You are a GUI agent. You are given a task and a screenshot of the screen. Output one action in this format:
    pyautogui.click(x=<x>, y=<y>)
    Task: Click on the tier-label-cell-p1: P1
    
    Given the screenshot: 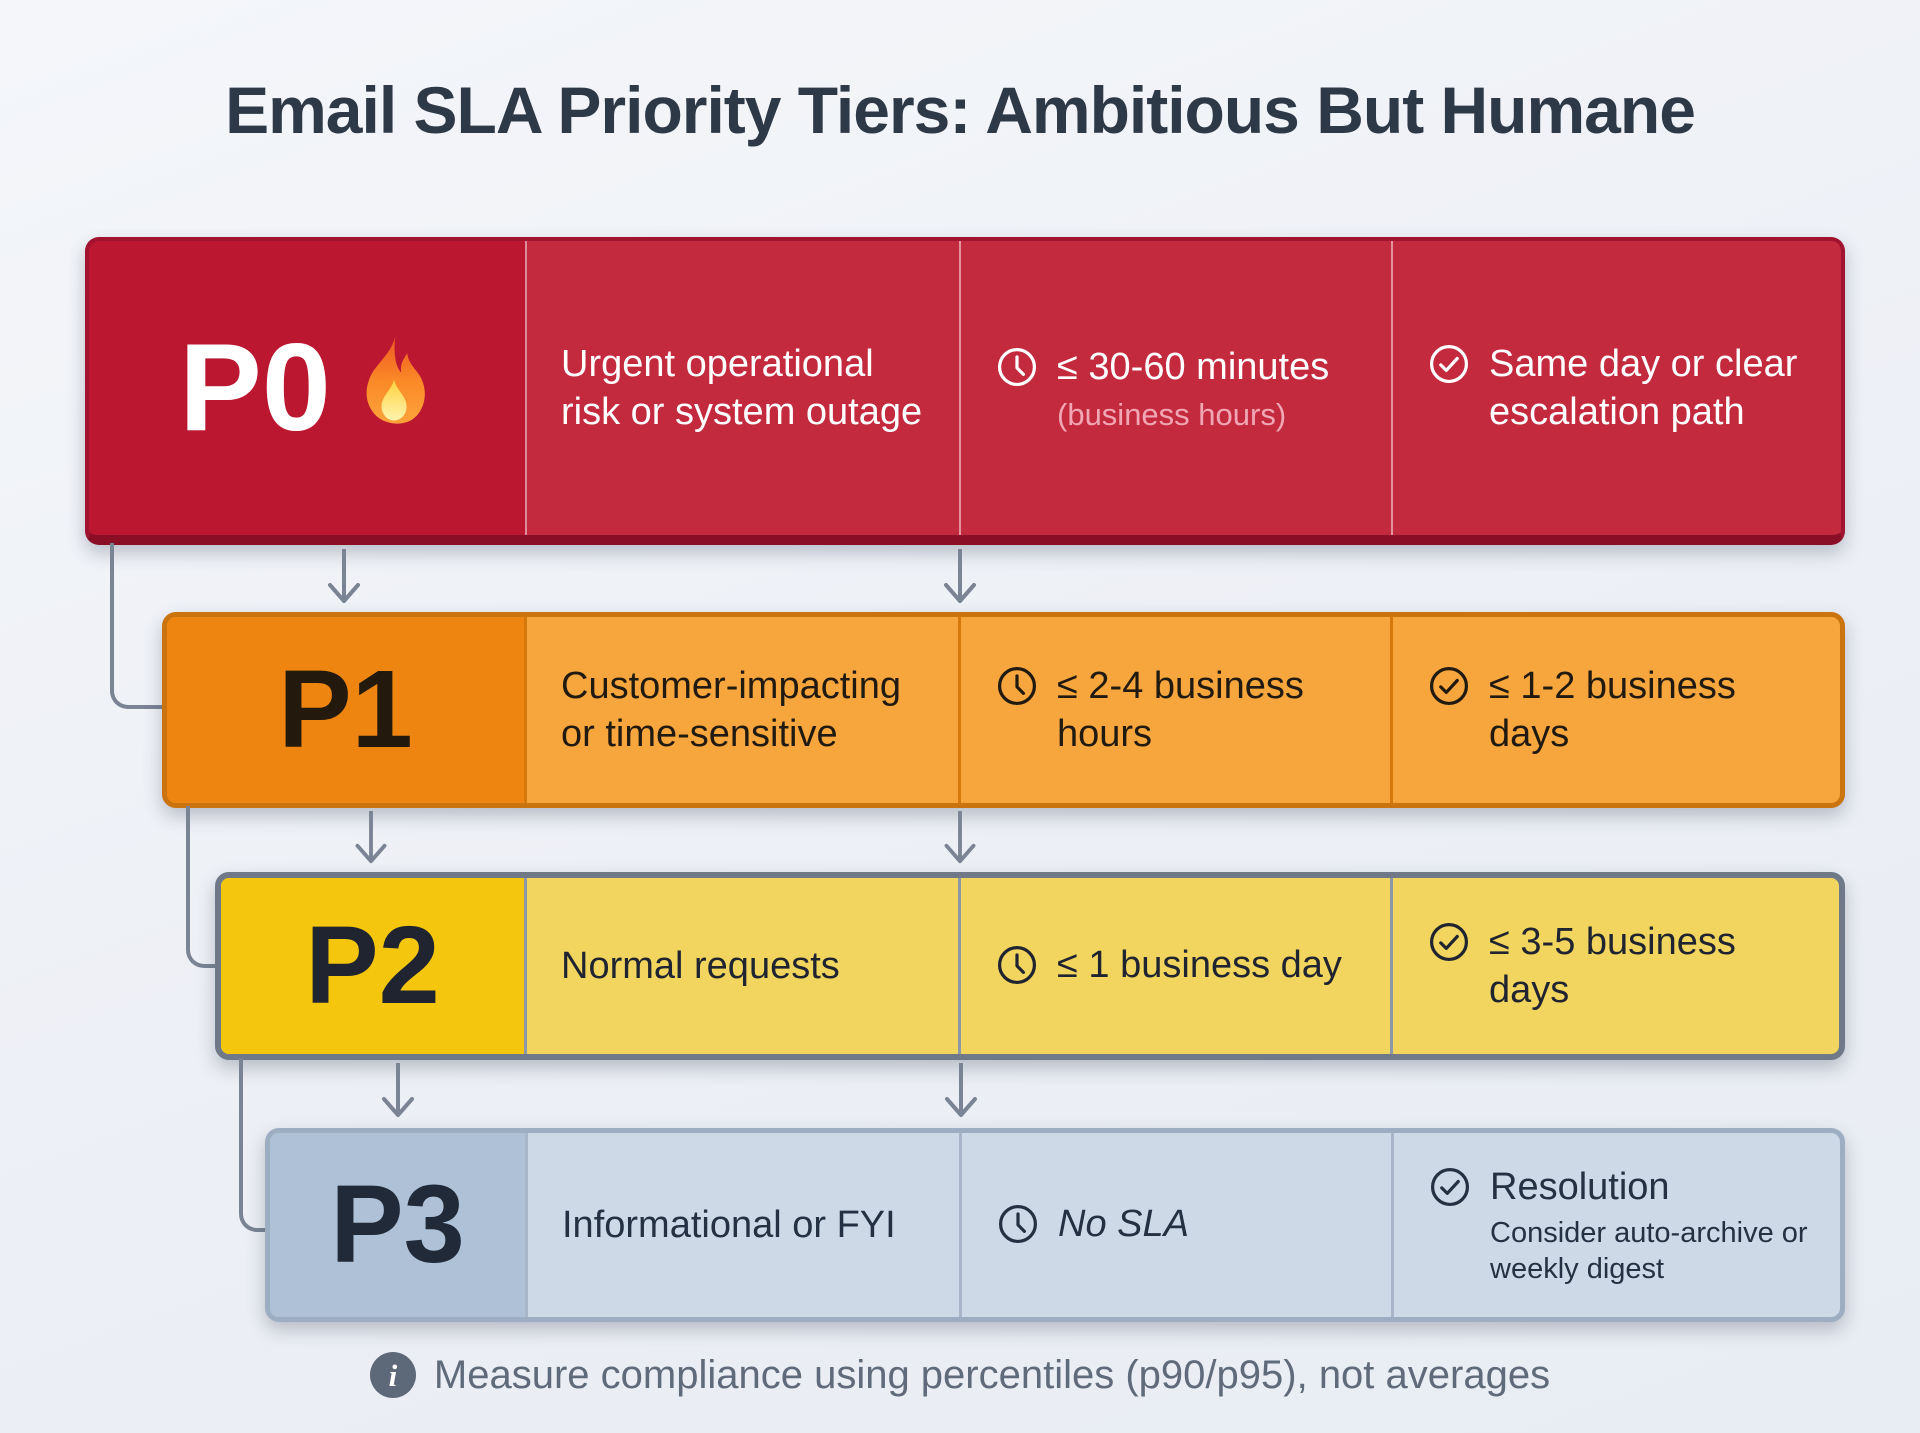 What is the action you would take?
    pyautogui.click(x=347, y=710)
    